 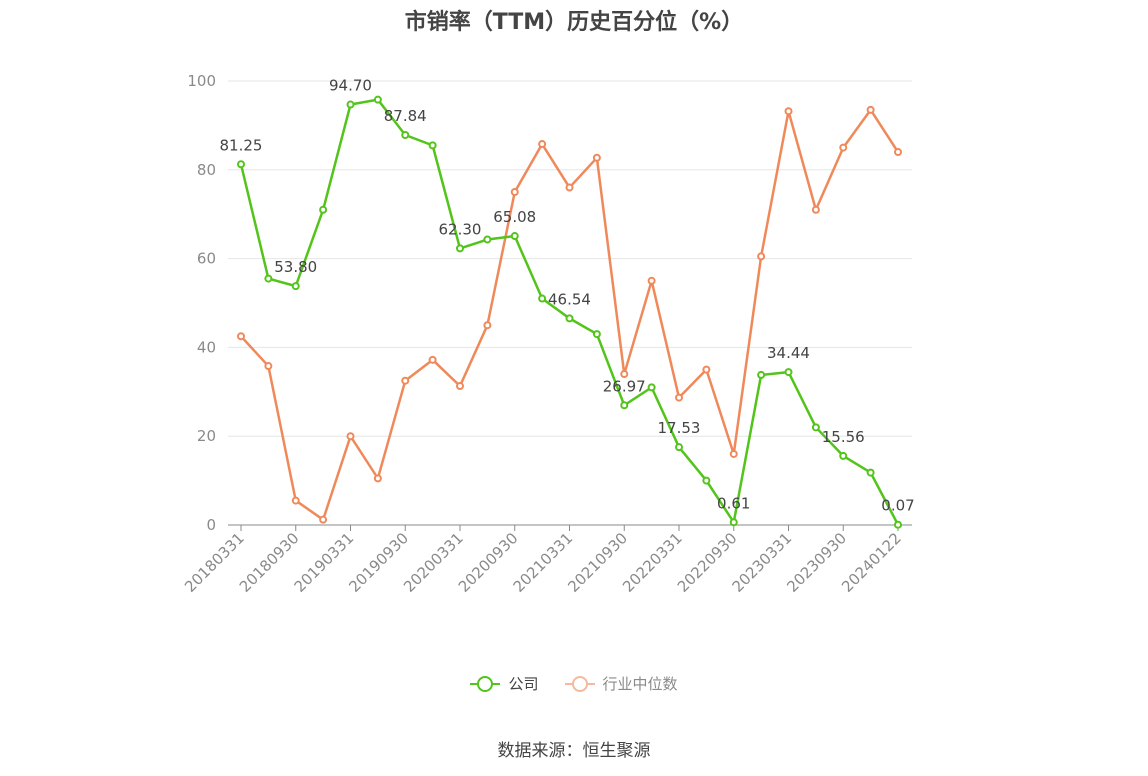 I want to click on chart-title: 市销率（TTM）历史百分位（%）, so click(x=574, y=22).